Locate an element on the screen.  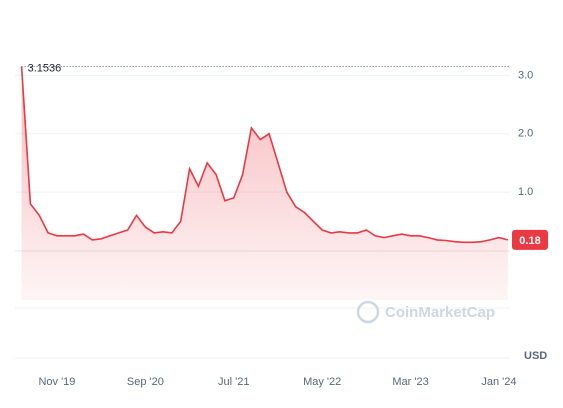
watermark-text: CoinMarketCap is located at coordinates (440, 312).